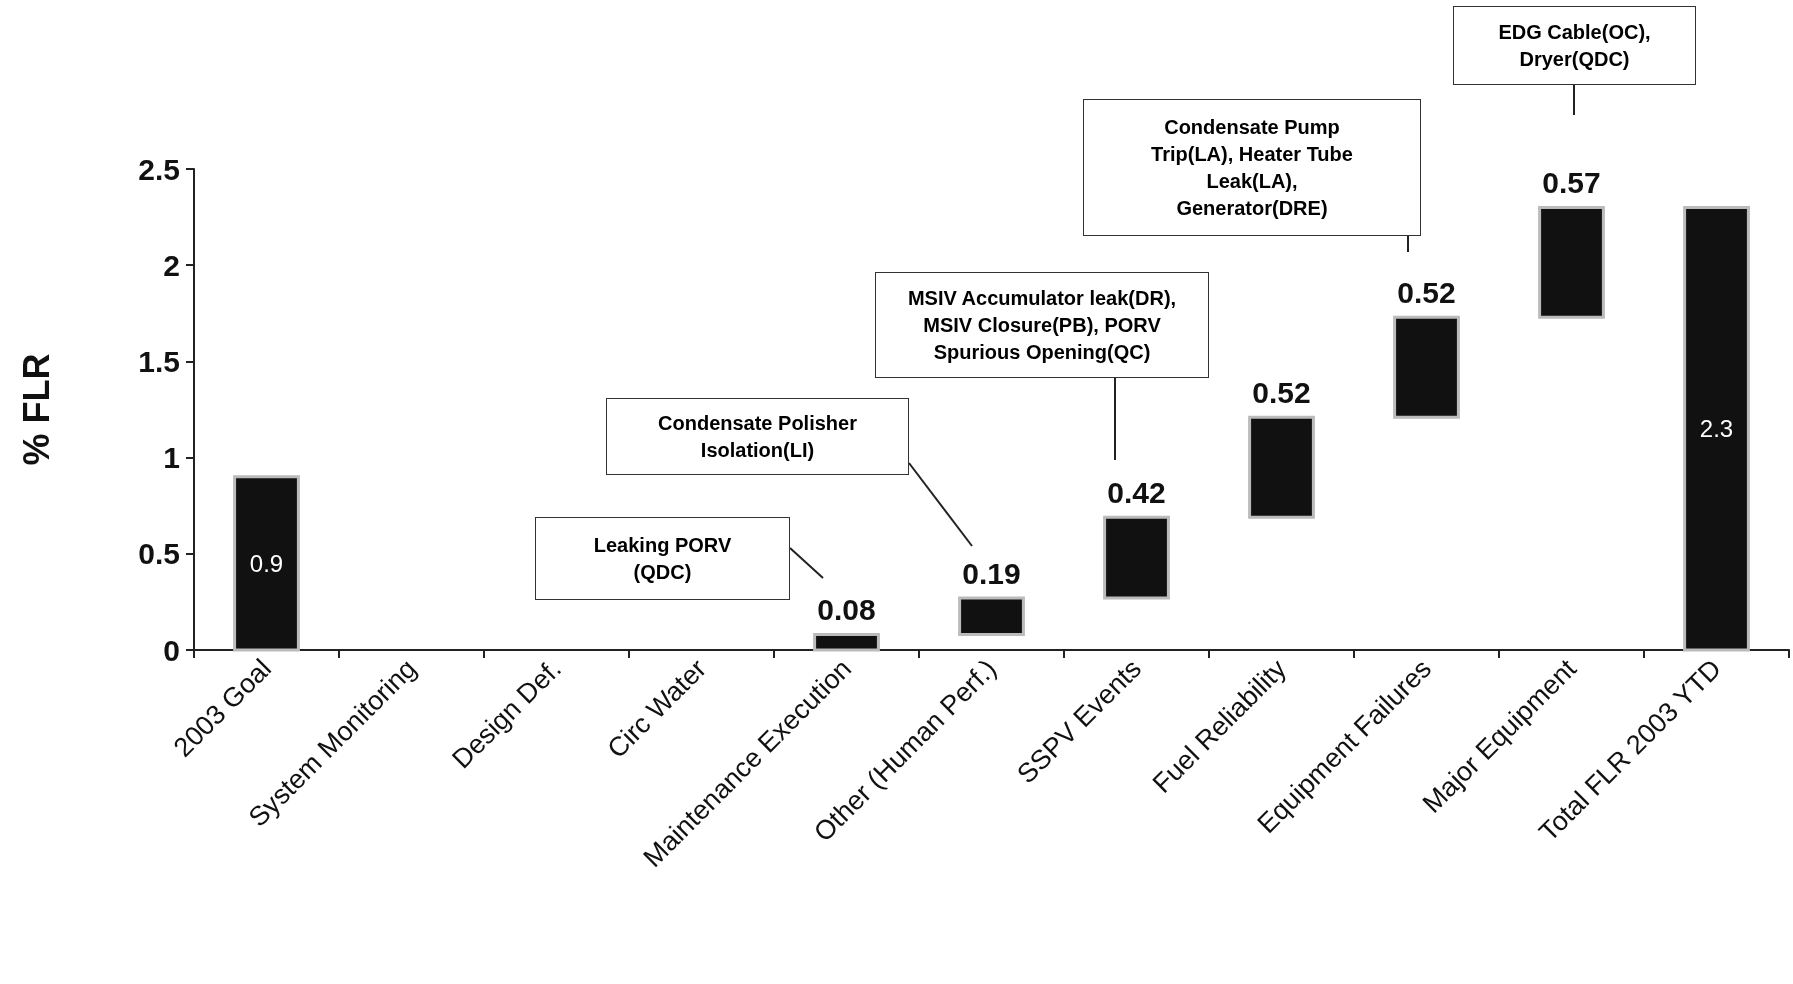 This screenshot has width=1793, height=984. I want to click on y-tick-label: 1.5, so click(159, 361).